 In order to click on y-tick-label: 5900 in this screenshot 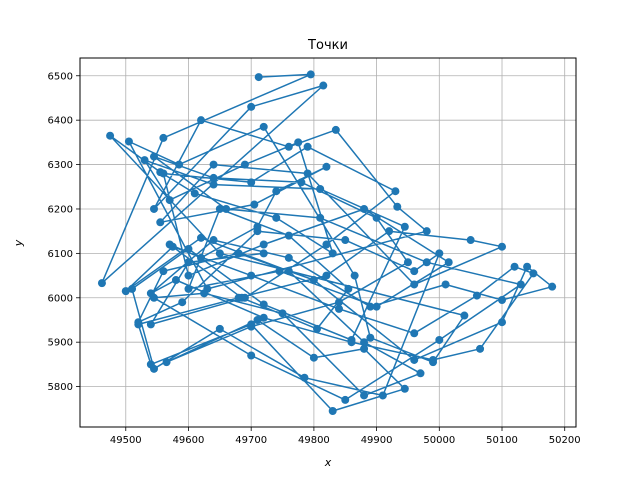, I will do `click(60, 343)`.